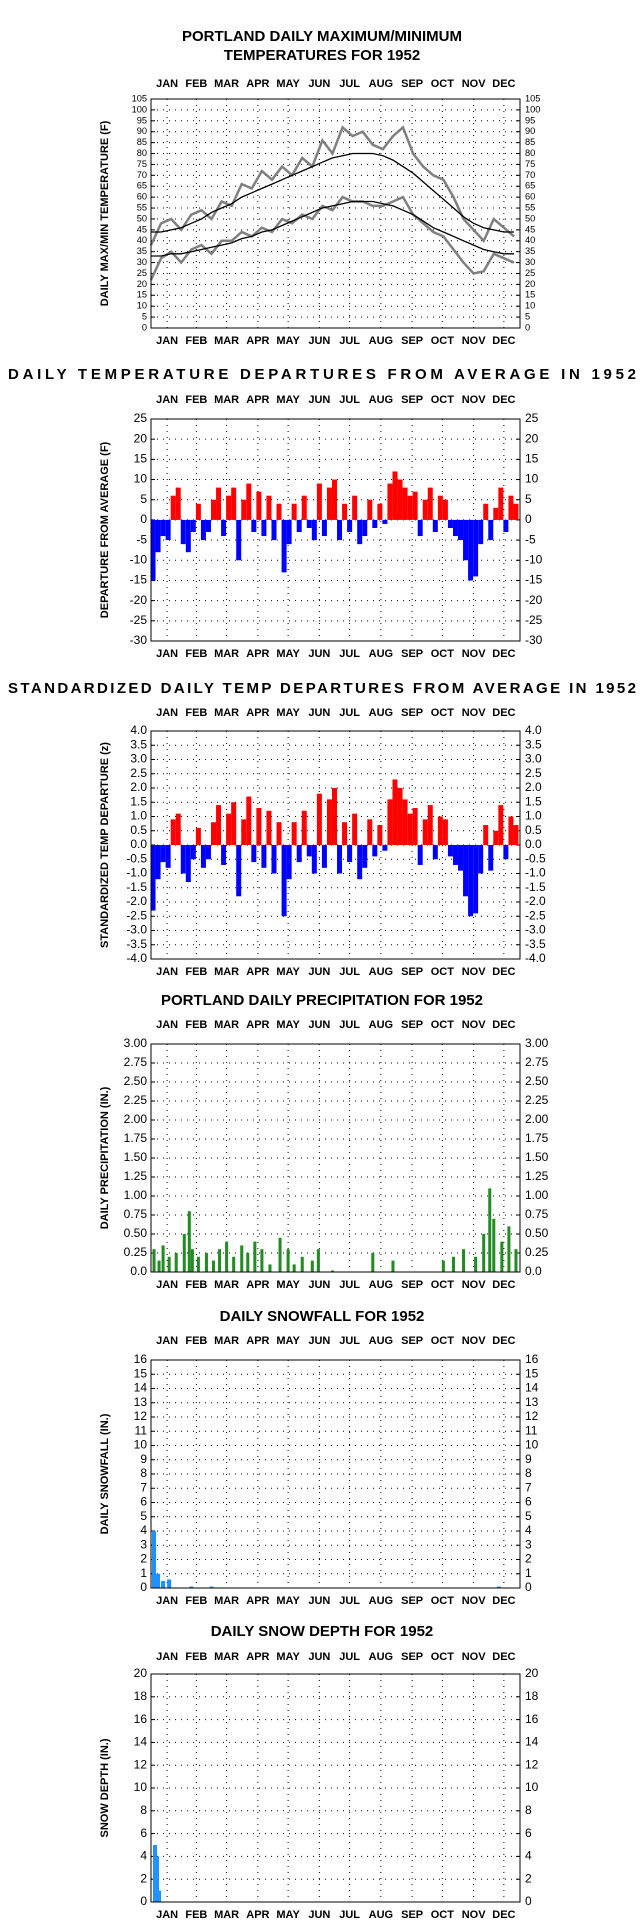  Describe the element at coordinates (141, 1719) in the screenshot. I see `y-tick-label: 16` at that location.